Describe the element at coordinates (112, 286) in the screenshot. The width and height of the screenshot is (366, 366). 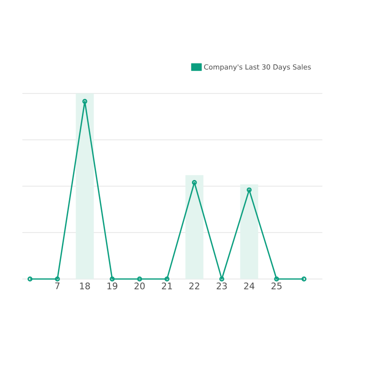
I see `x-tick-label: 19` at that location.